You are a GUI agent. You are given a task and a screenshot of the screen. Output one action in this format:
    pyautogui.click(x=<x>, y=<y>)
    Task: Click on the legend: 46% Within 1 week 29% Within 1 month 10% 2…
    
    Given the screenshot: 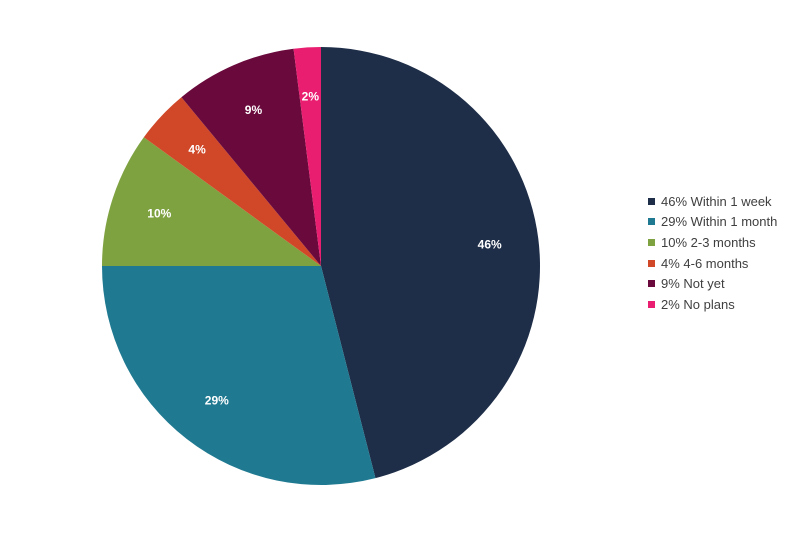 What is the action you would take?
    pyautogui.click(x=723, y=253)
    